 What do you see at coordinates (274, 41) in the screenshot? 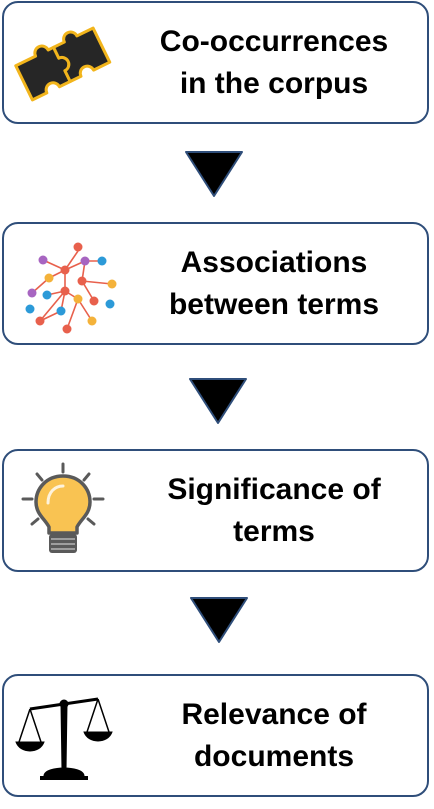
I see `step-label-line-1: Co-occurrences` at bounding box center [274, 41].